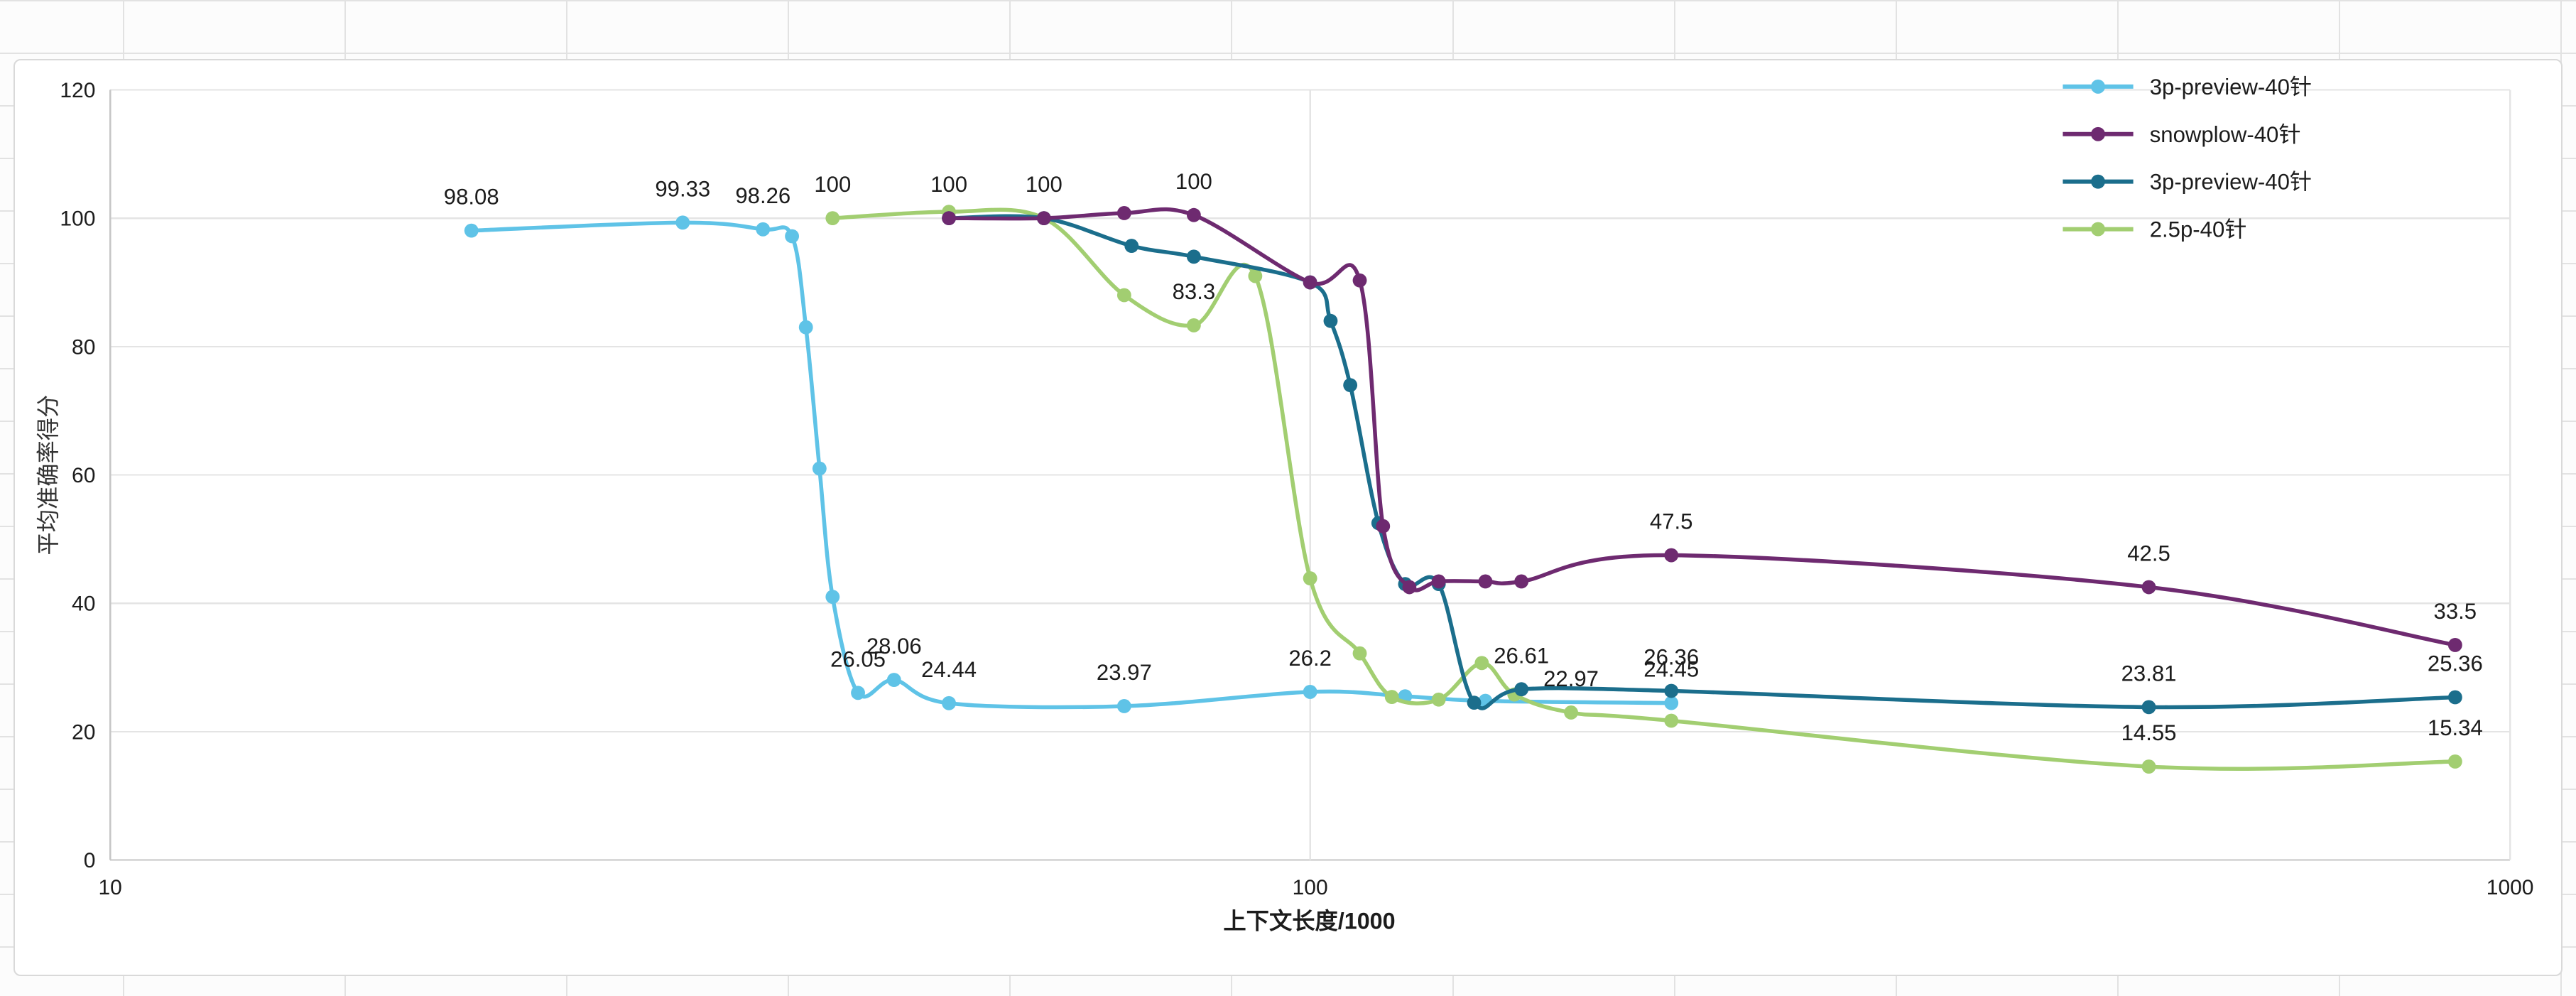 The image size is (2576, 996). Describe the element at coordinates (83, 732) in the screenshot. I see `y-tick-label: 20` at that location.